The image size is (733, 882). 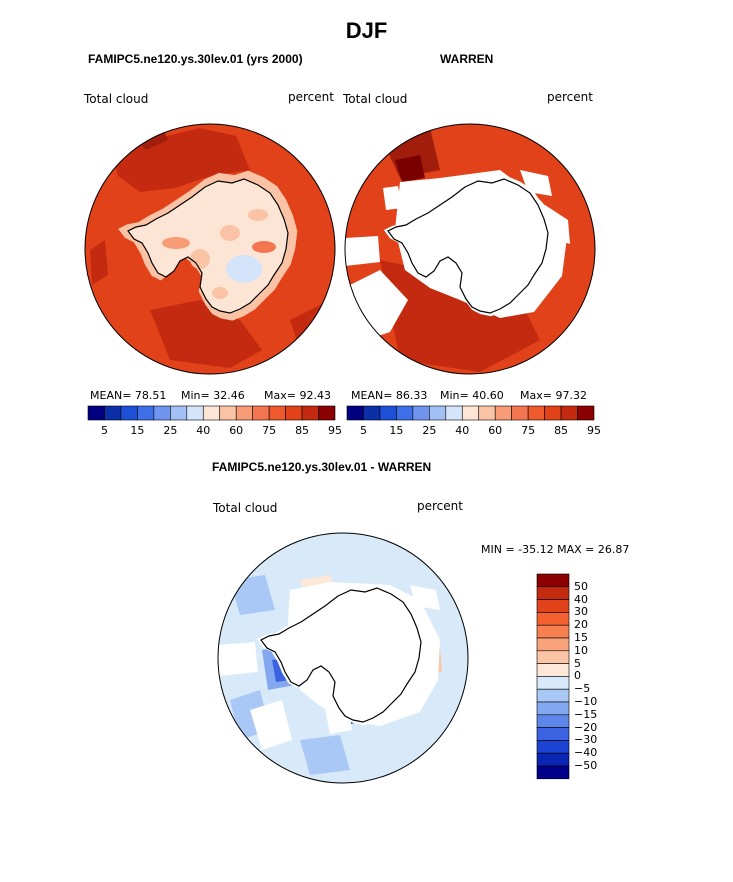 What do you see at coordinates (375, 99) in the screenshot?
I see `panel2-variable: Total cloud` at bounding box center [375, 99].